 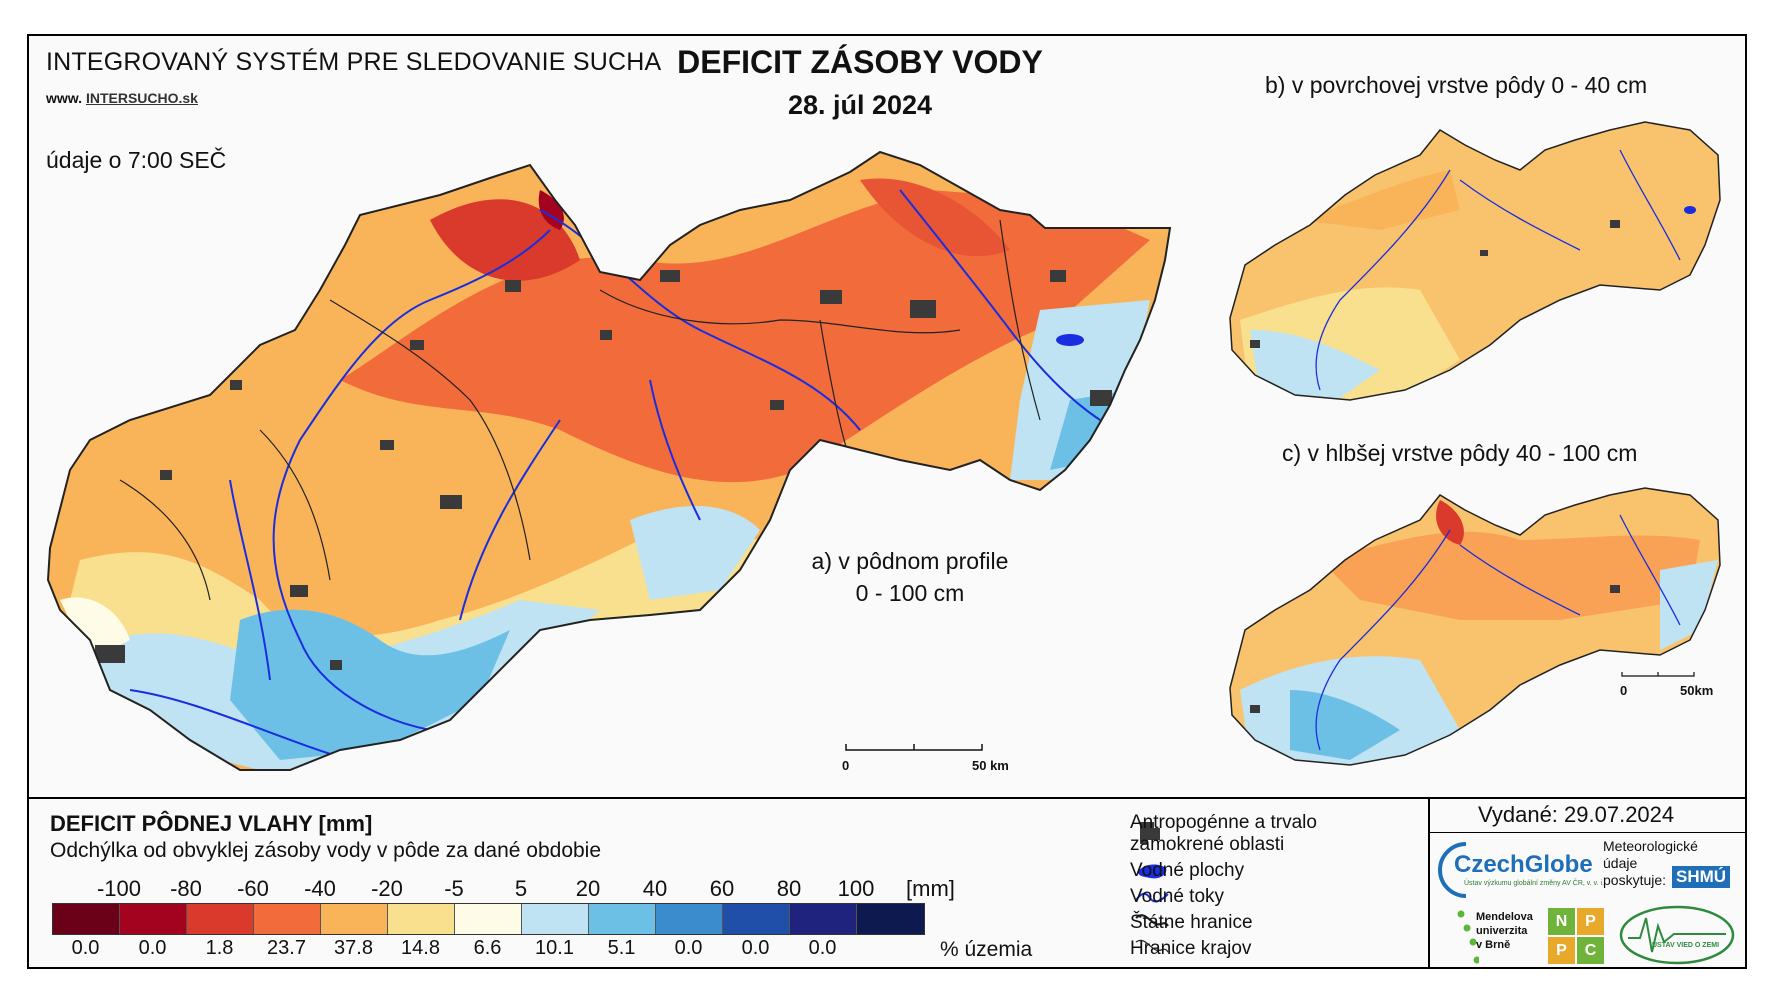 What do you see at coordinates (554, 948) in the screenshot?
I see `legend-class-percent: 10.1` at bounding box center [554, 948].